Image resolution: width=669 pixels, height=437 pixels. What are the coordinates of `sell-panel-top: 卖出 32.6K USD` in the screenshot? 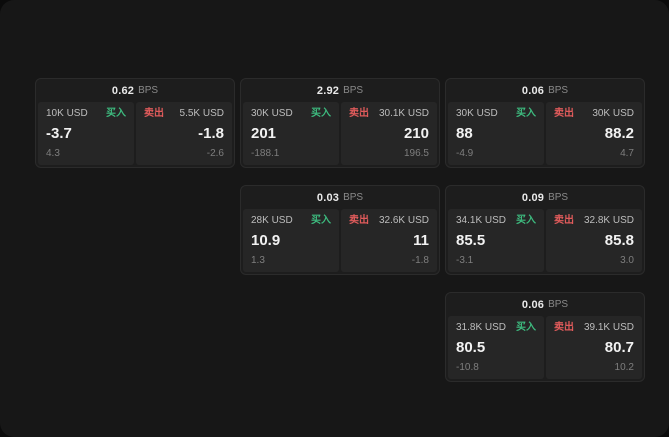 It's located at (389, 221).